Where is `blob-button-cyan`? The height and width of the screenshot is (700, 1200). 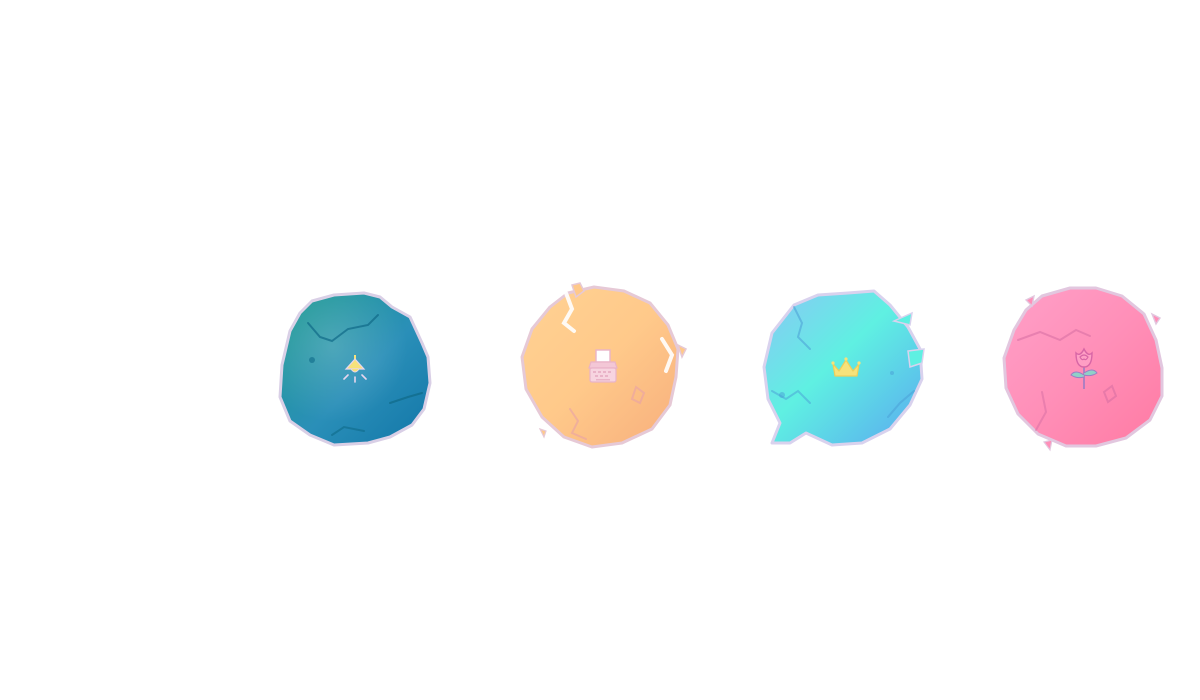 blob-button-cyan is located at coordinates (846, 368).